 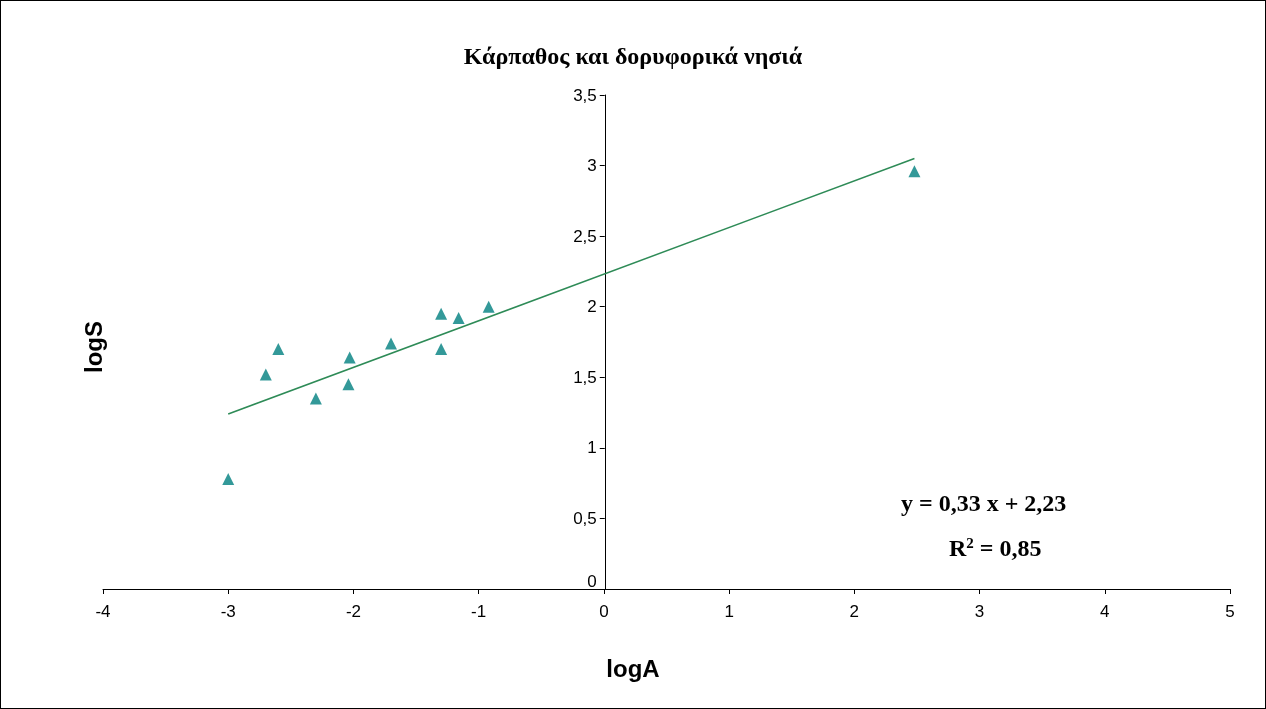 What do you see at coordinates (984, 503) in the screenshot?
I see `annotation: y = 0,33 x + 2,23` at bounding box center [984, 503].